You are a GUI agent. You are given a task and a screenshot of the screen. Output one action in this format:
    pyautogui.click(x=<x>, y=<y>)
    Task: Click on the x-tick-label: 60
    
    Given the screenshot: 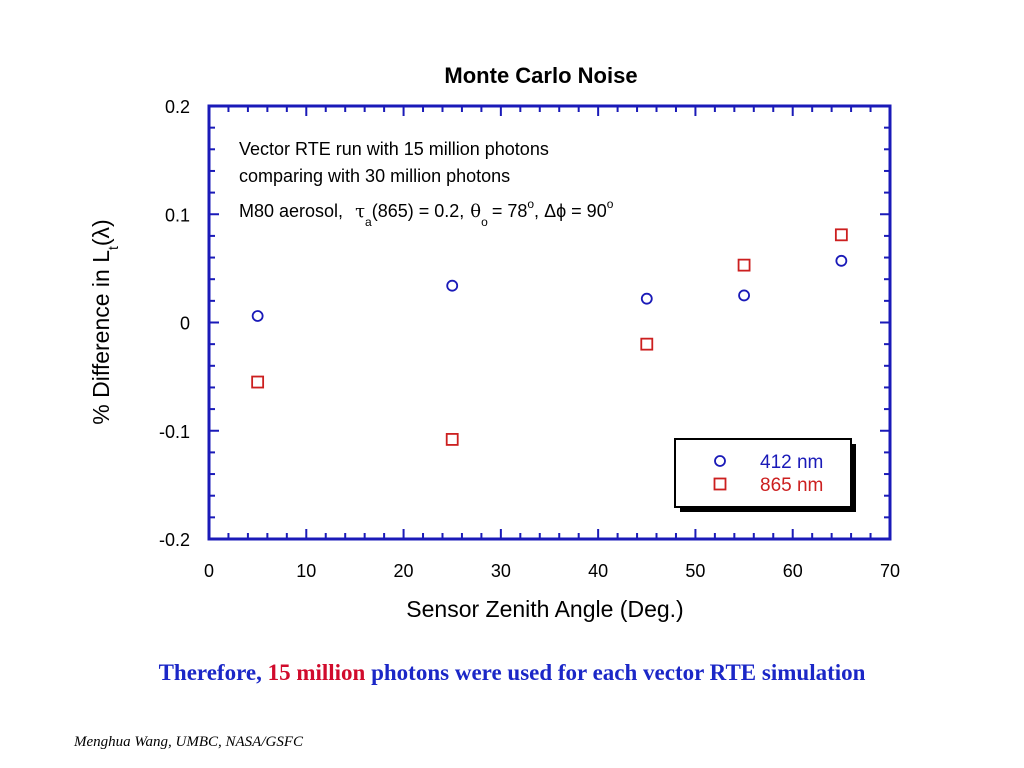 What is the action you would take?
    pyautogui.click(x=793, y=571)
    